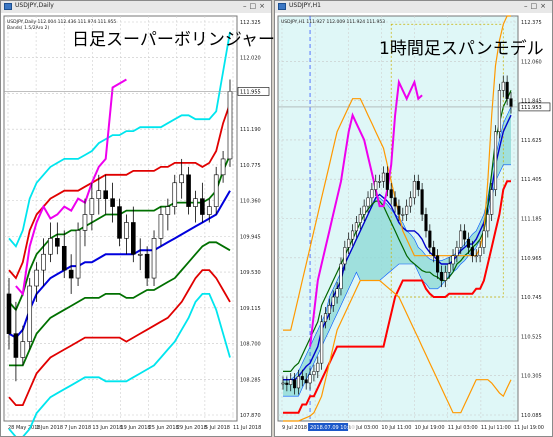  Describe the element at coordinates (531, 23) in the screenshot. I see `y-tick-label: 112.375` at that location.